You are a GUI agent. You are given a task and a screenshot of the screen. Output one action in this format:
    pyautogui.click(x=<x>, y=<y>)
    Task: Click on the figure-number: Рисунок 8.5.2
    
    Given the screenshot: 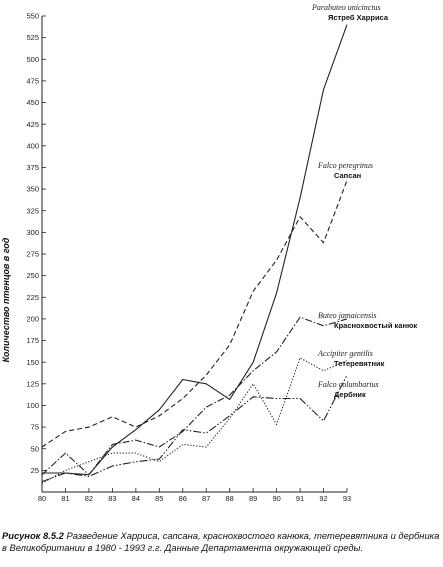 What is the action you would take?
    pyautogui.click(x=33, y=535)
    